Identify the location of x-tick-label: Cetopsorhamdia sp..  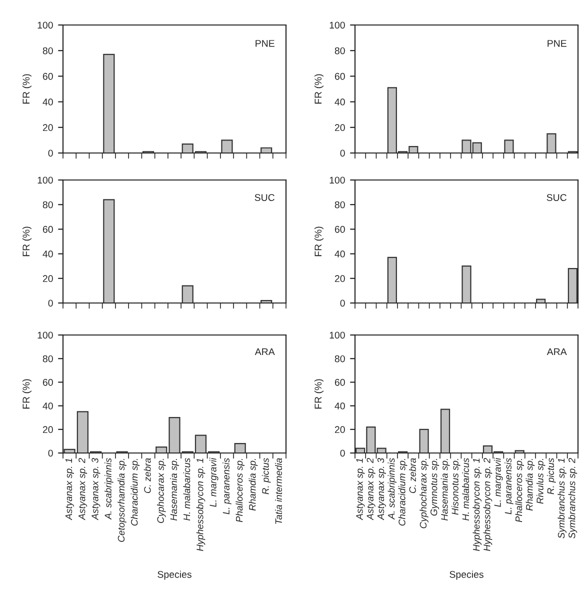
(122, 500).